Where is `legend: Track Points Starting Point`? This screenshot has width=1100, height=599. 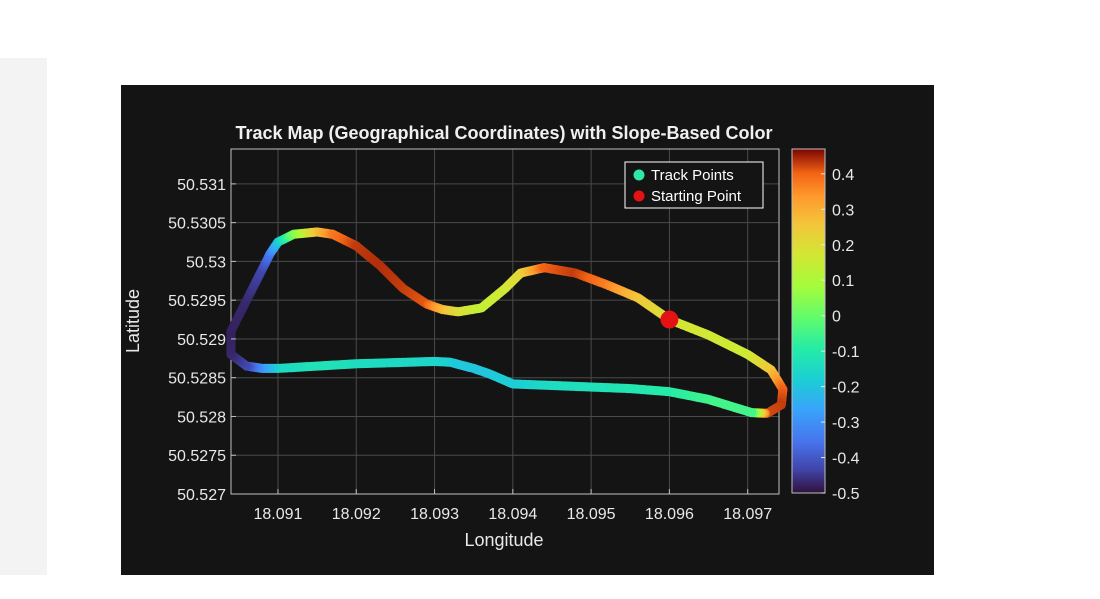
legend: Track Points Starting Point is located at coordinates (694, 185).